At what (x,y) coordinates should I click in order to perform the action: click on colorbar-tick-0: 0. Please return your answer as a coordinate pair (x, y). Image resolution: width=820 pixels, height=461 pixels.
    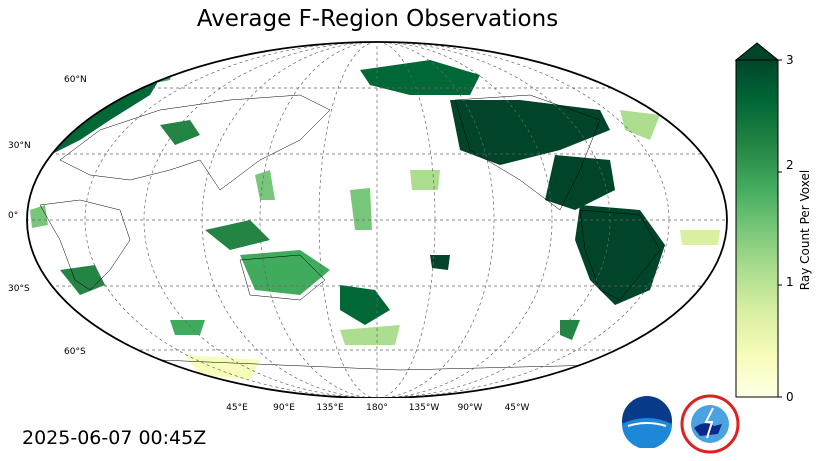
    Looking at the image, I should click on (790, 397).